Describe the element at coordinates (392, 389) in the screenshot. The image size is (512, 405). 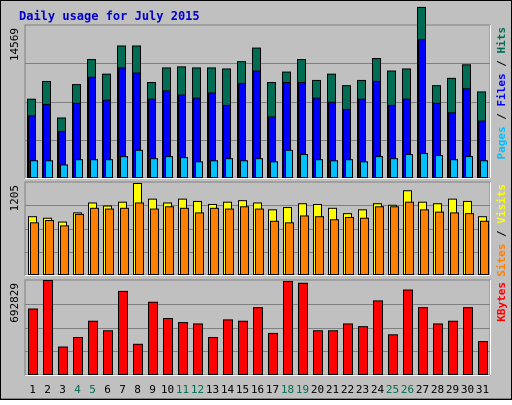
I see `x-tick-label-day-25: 25` at that location.